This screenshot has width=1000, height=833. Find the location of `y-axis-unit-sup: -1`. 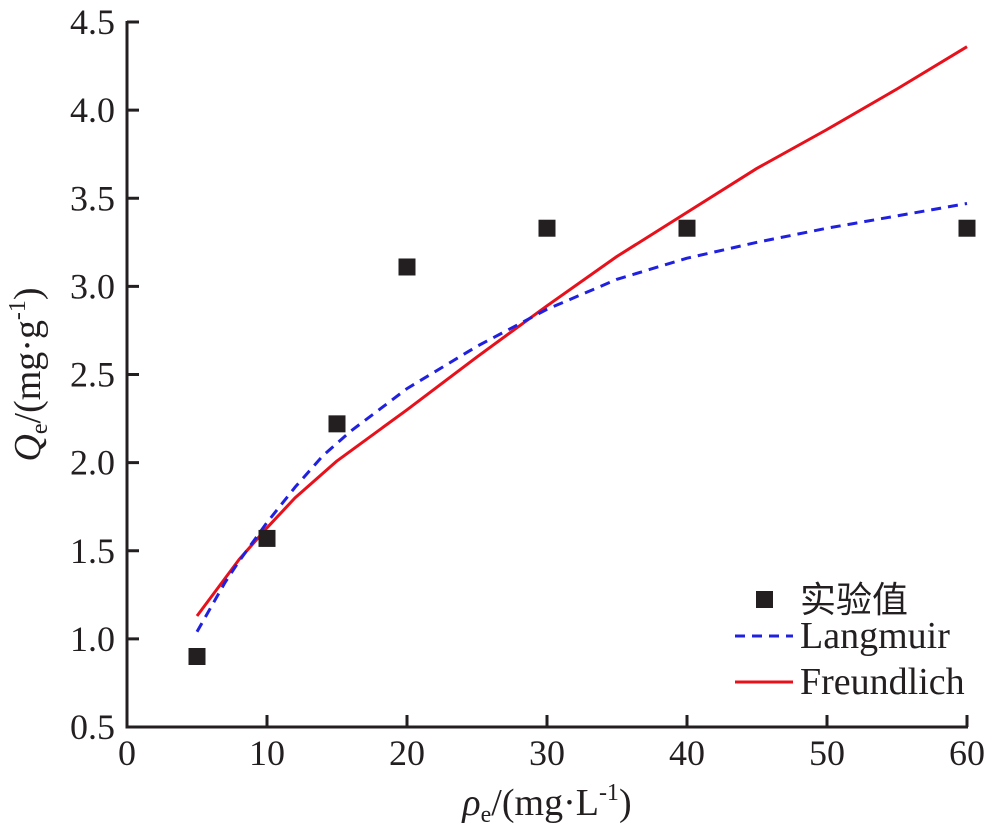

y-axis-unit-sup: -1 is located at coordinates (18, 310).